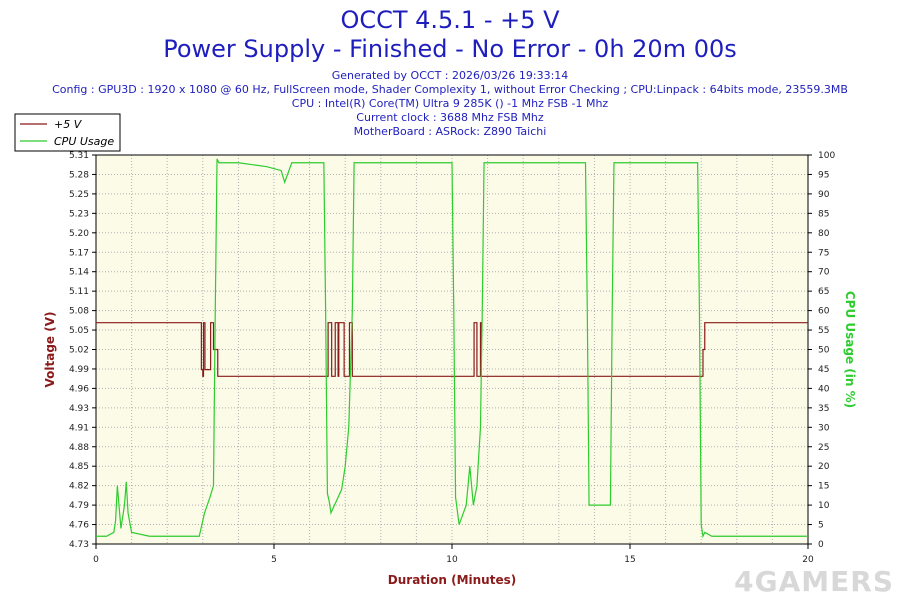 This screenshot has width=900, height=600. Describe the element at coordinates (826, 156) in the screenshot. I see `y-right-tick-label: 100` at that location.